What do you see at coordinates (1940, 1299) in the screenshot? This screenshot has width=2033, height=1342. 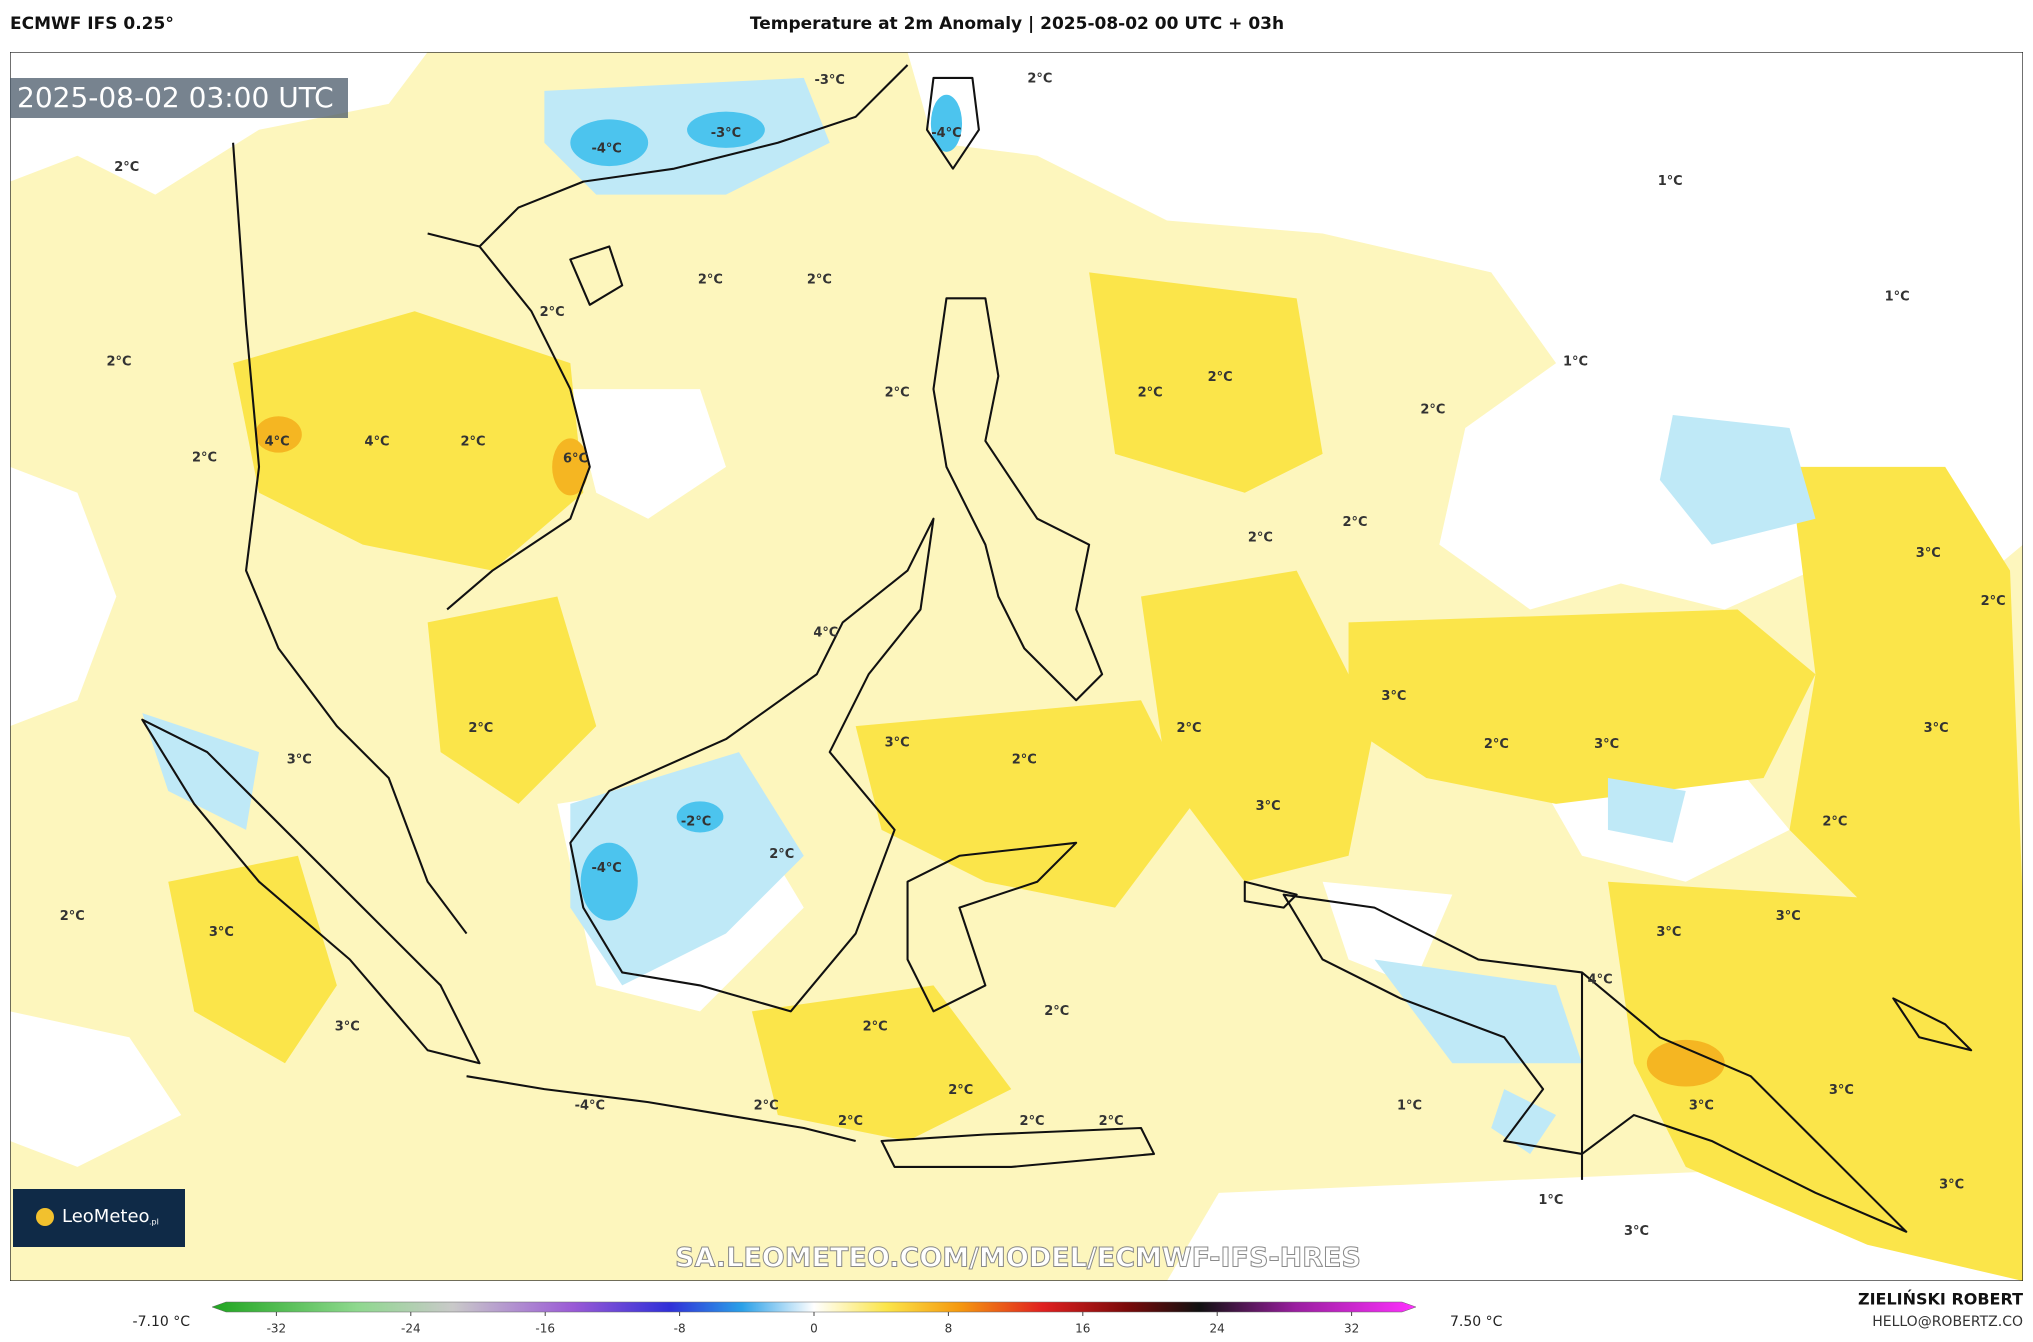 I see `author: ZIELIŃSKI ROBERT` at bounding box center [1940, 1299].